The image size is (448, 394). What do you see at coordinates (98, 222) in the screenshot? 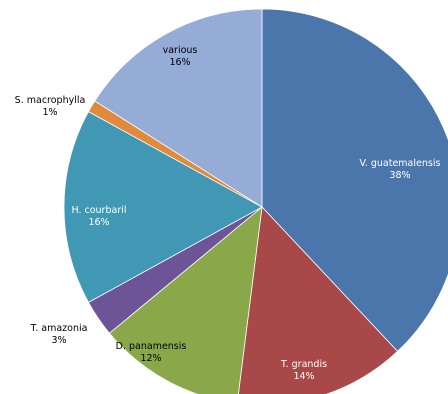
I see `slice-percent-h-courbaril: 16%` at bounding box center [98, 222].